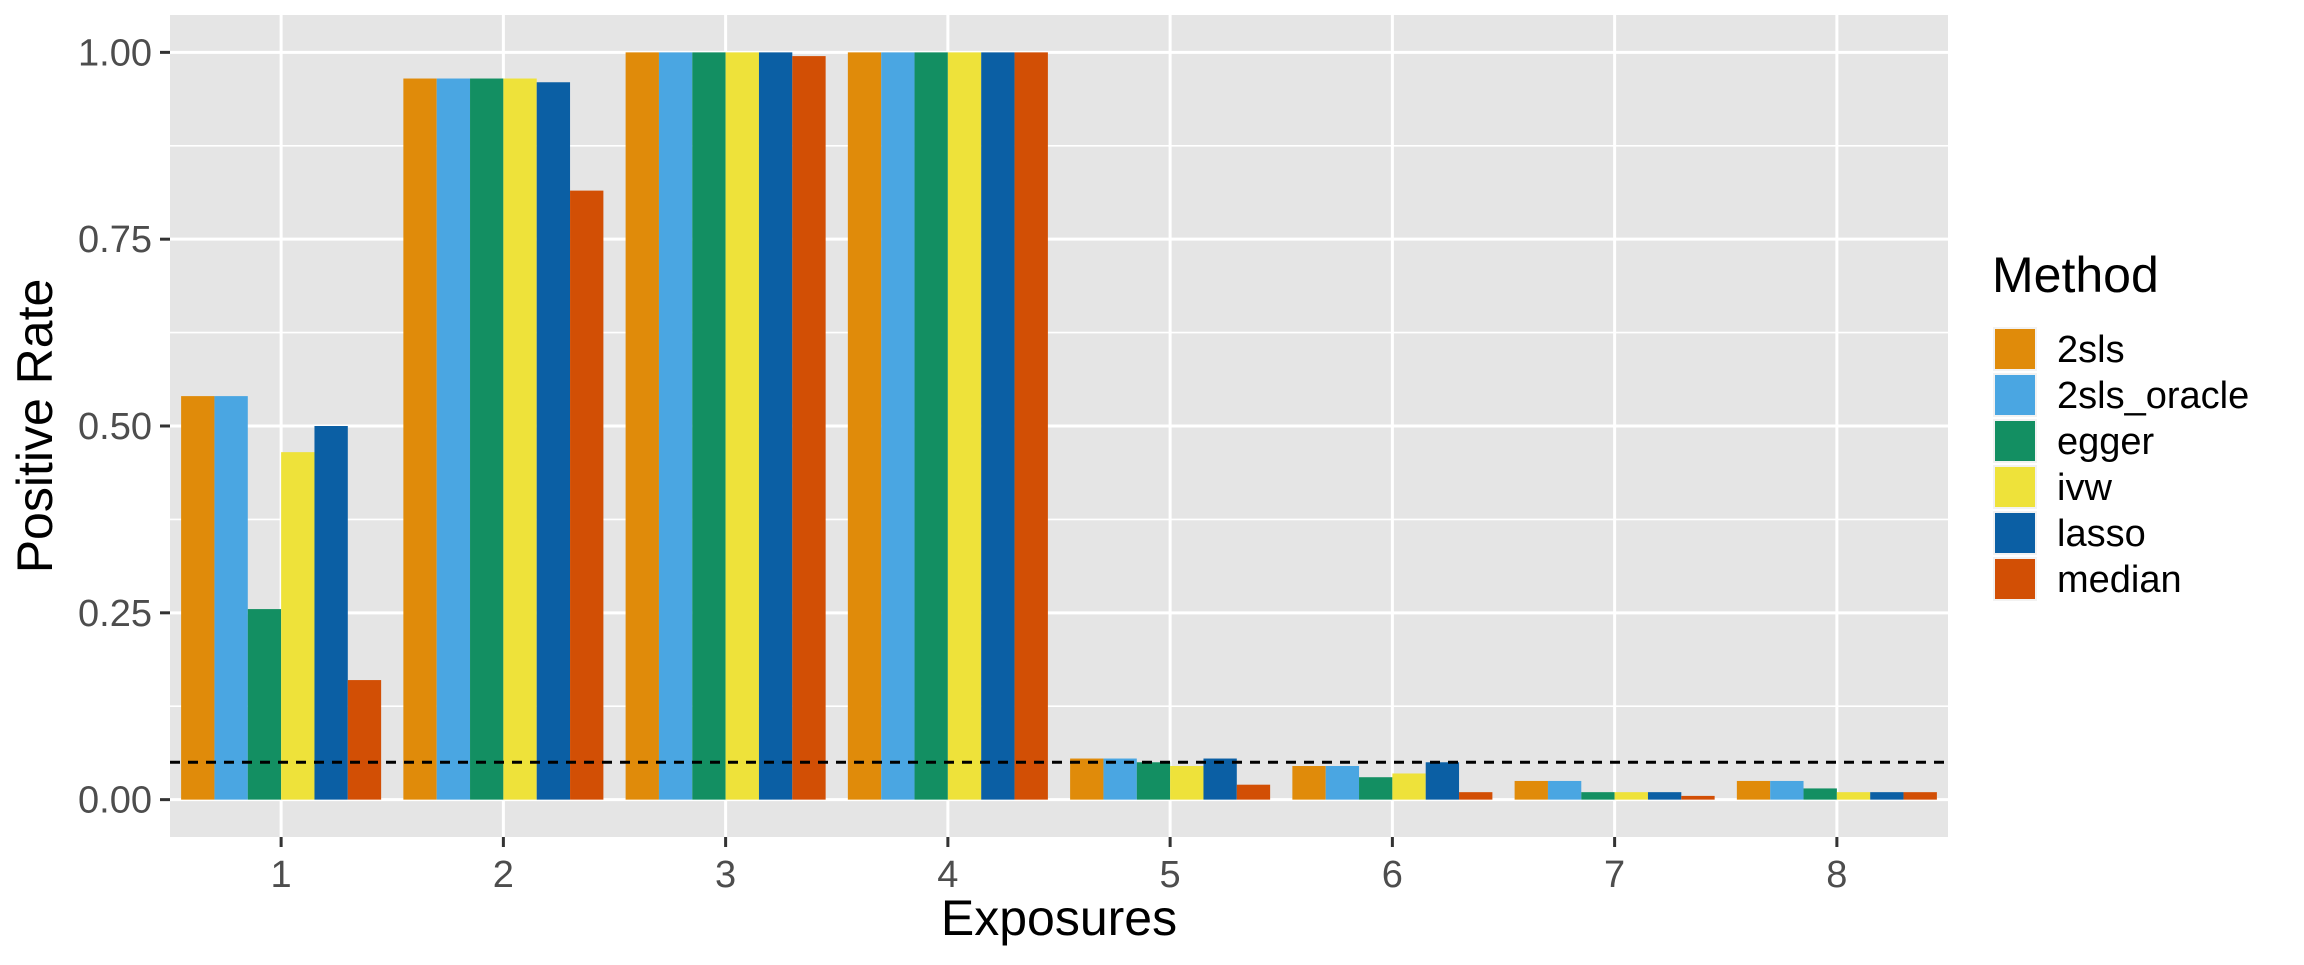 Image resolution: width=2304 pixels, height=965 pixels. I want to click on legend-label-lasso: lasso, so click(2101, 534).